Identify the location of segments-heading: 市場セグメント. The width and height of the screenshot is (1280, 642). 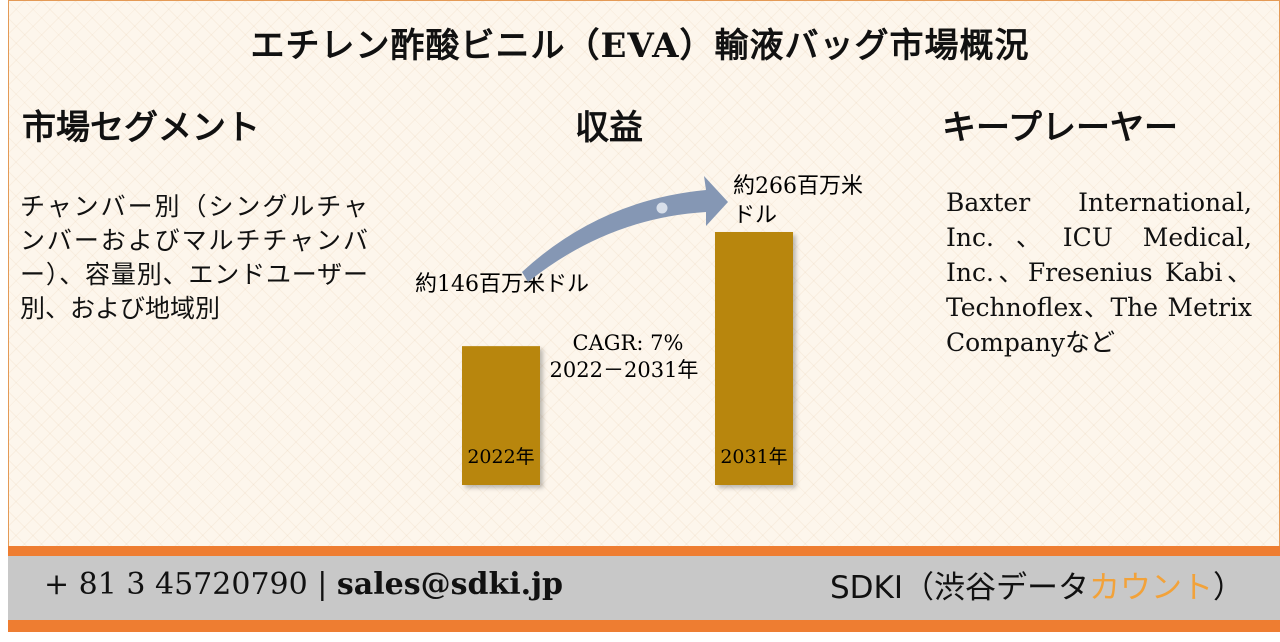
(141, 128).